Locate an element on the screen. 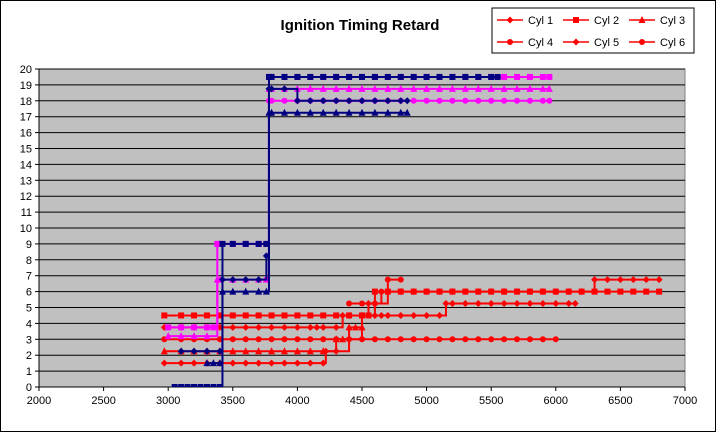 The height and width of the screenshot is (433, 716). legend-item: Cyl 3 is located at coordinates (657, 21).